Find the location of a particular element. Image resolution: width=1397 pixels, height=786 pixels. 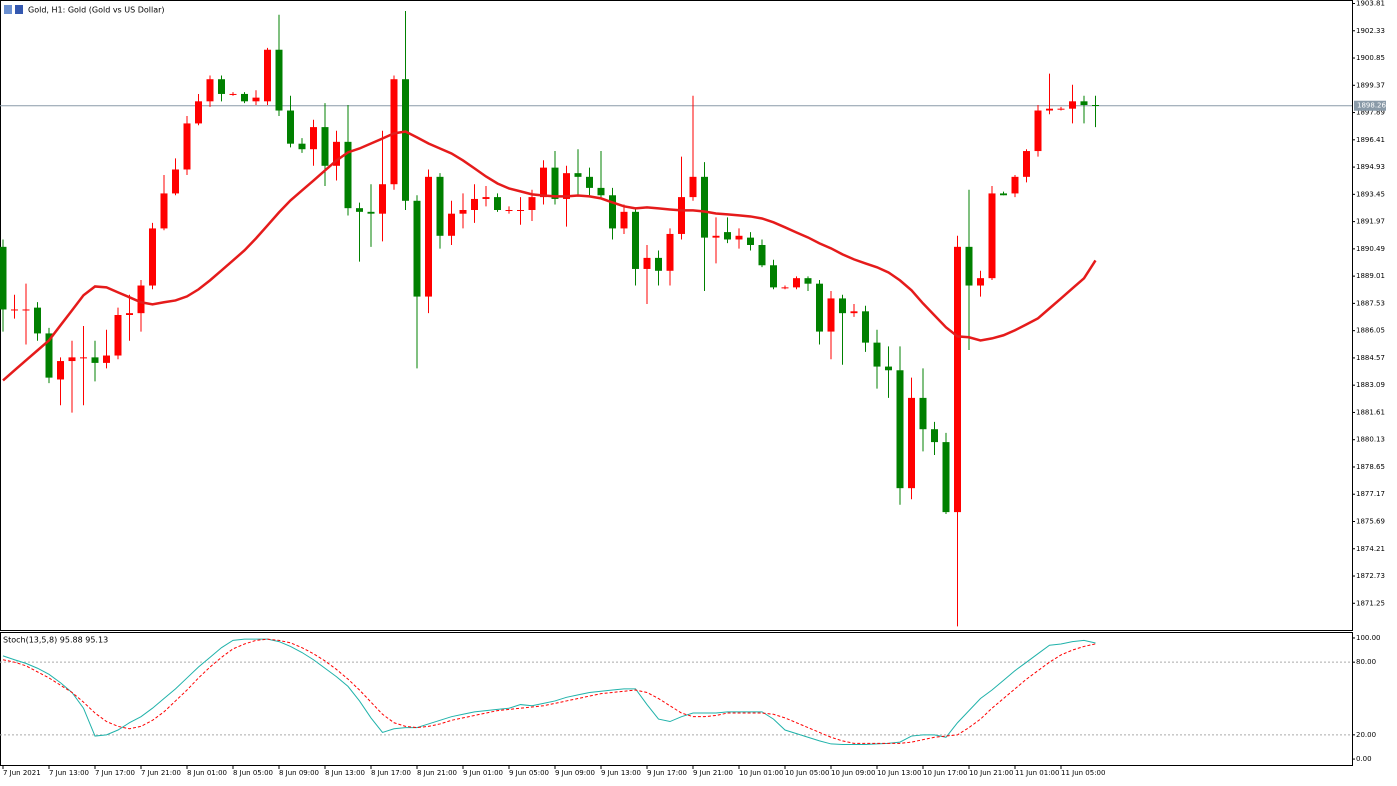

y-tick-label: 1877.17 is located at coordinates (1370, 494).